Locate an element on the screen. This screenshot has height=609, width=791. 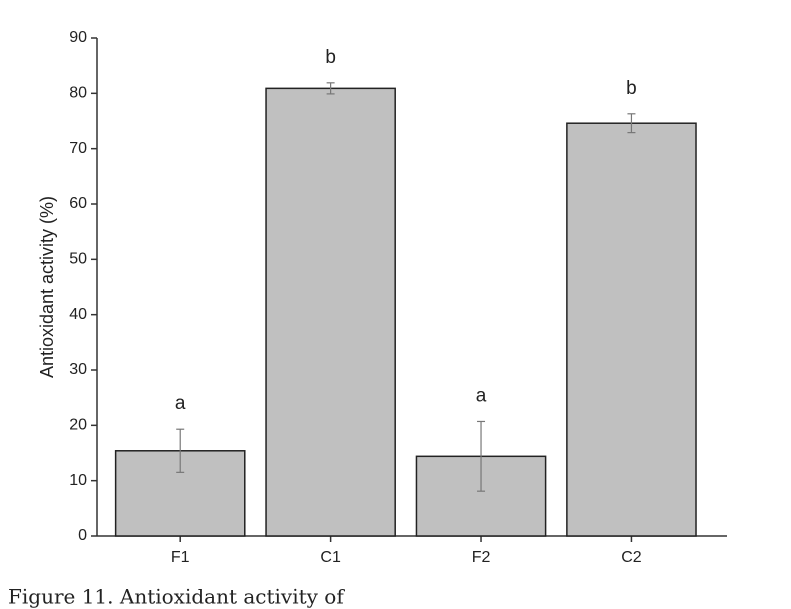
x-tick-label: F2 is located at coordinates (481, 557).